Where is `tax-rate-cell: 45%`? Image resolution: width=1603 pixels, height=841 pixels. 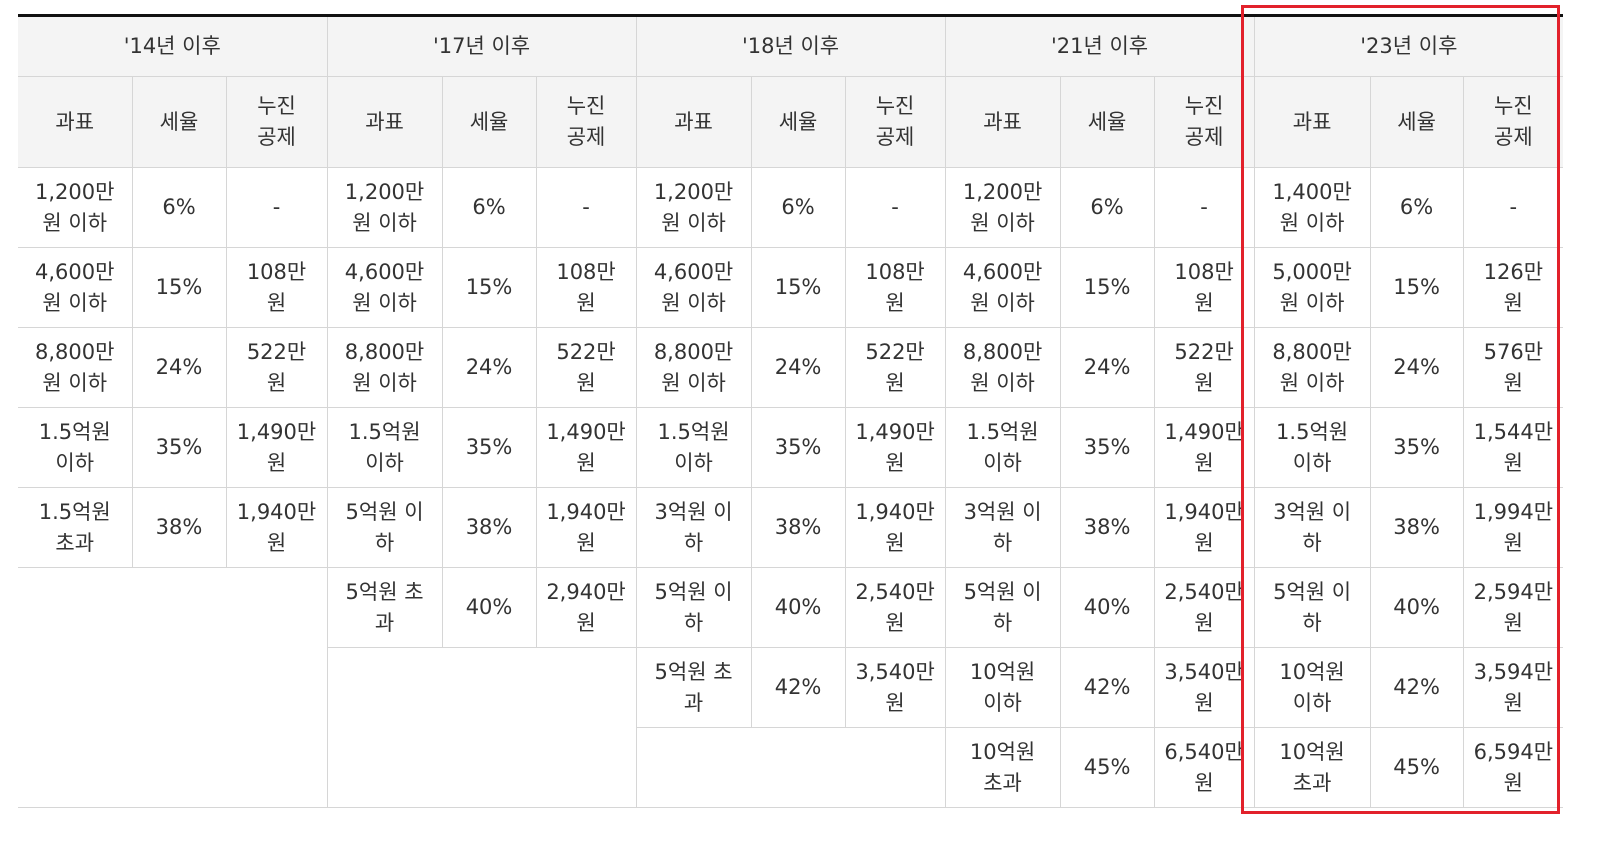
tax-rate-cell: 45% is located at coordinates (1107, 767).